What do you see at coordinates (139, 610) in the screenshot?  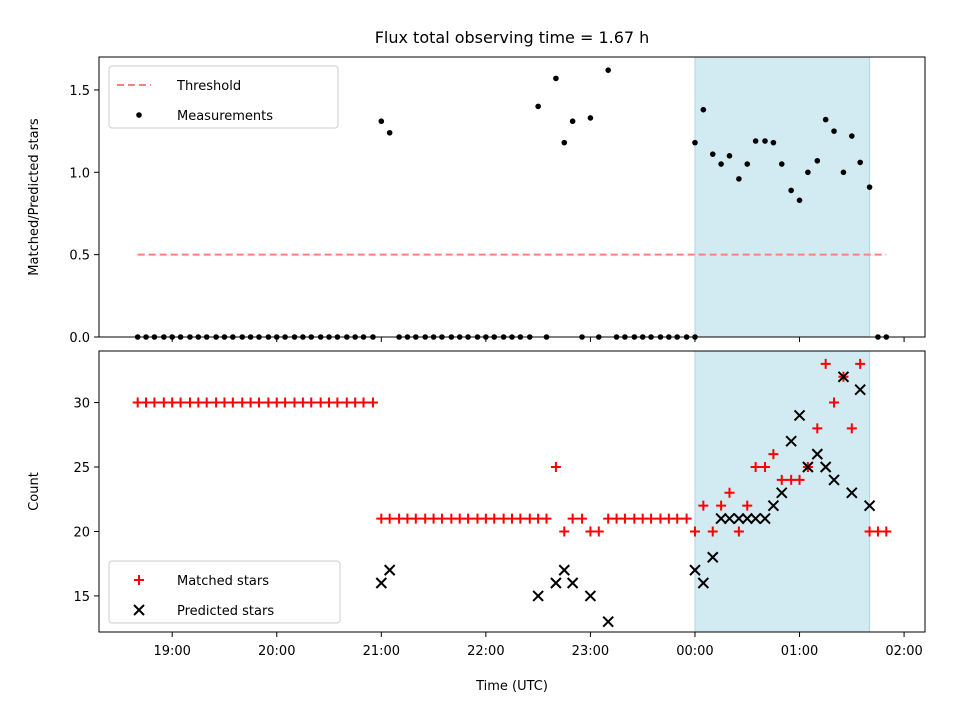 I see `legend-predicted-swatch` at bounding box center [139, 610].